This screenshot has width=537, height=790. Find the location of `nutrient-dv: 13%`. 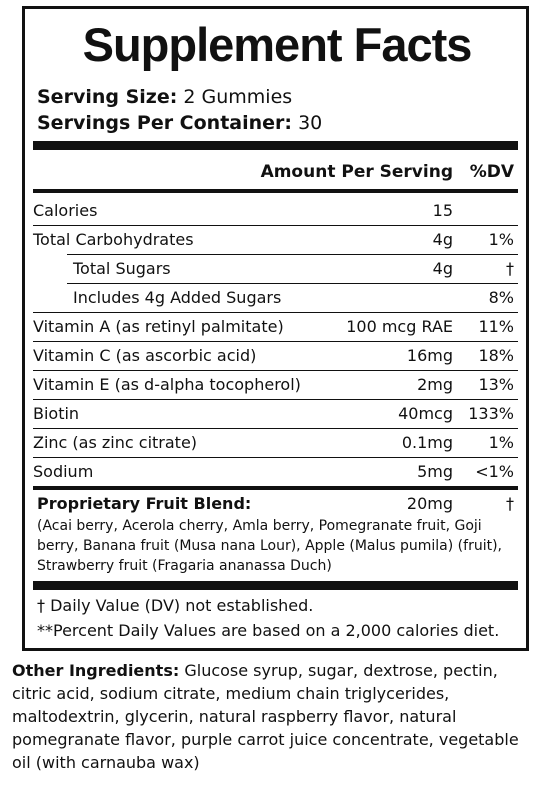

nutrient-dv: 13% is located at coordinates (496, 384).